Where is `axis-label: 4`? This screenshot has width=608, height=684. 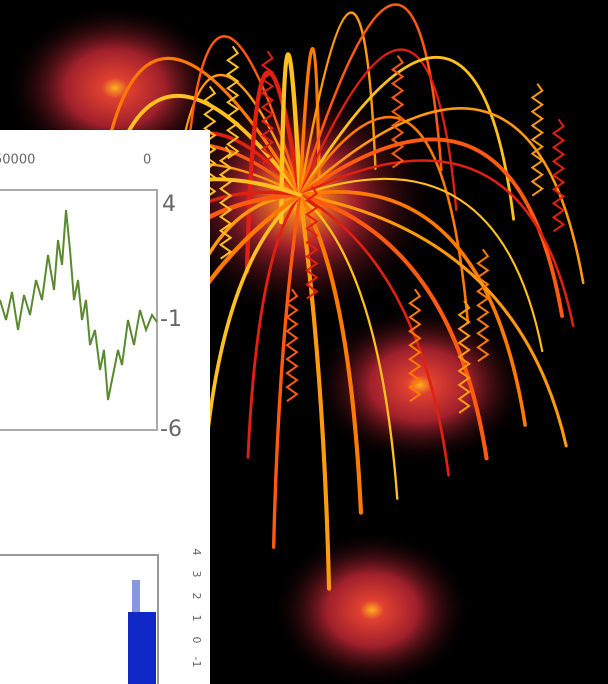 axis-label: 4 is located at coordinates (169, 204).